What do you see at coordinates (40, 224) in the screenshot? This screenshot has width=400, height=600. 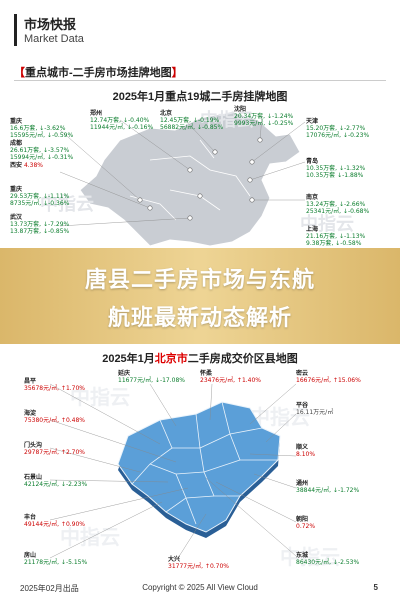 I see `map1-label-11: 武汉 13.73万套, ↓-7.29% 13.87万套, ↓-0.85%` at bounding box center [40, 224].